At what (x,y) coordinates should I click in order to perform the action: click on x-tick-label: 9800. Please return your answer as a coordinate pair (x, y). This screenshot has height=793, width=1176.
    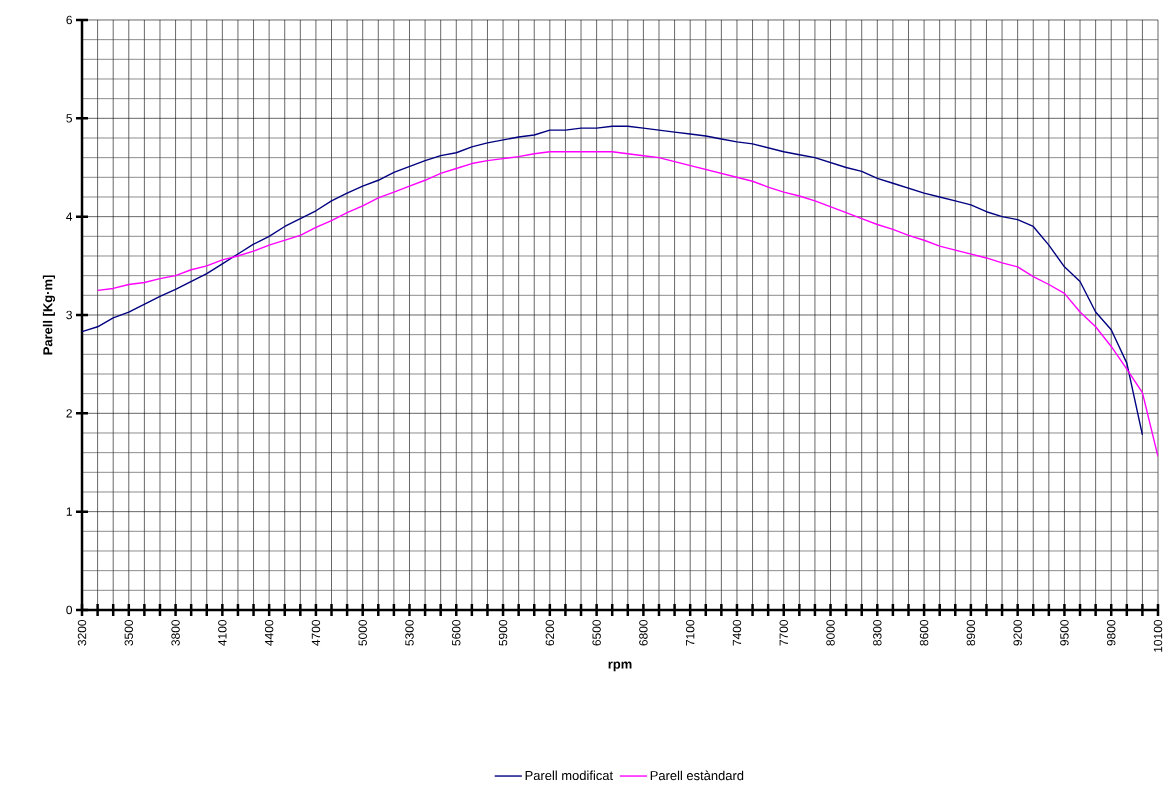
    Looking at the image, I should click on (1111, 632).